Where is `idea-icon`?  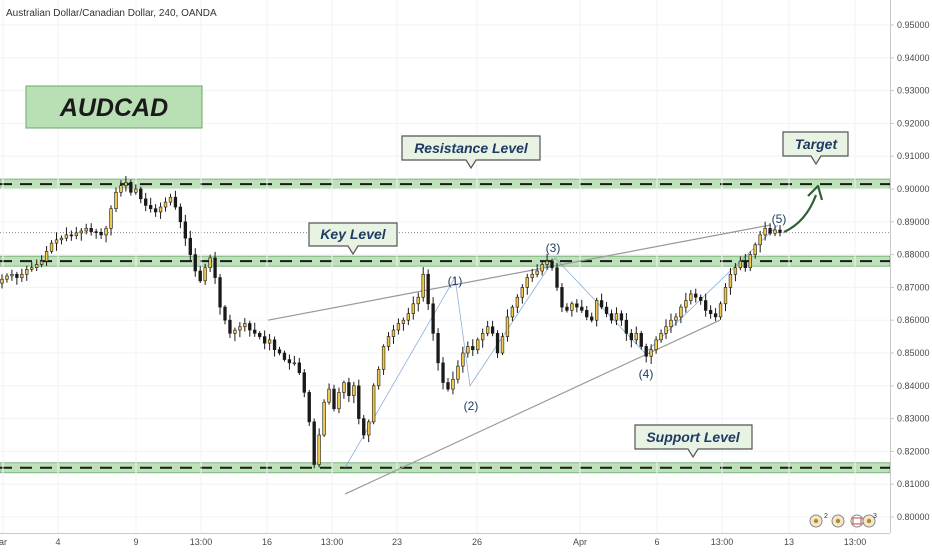 idea-icon is located at coordinates (816, 521).